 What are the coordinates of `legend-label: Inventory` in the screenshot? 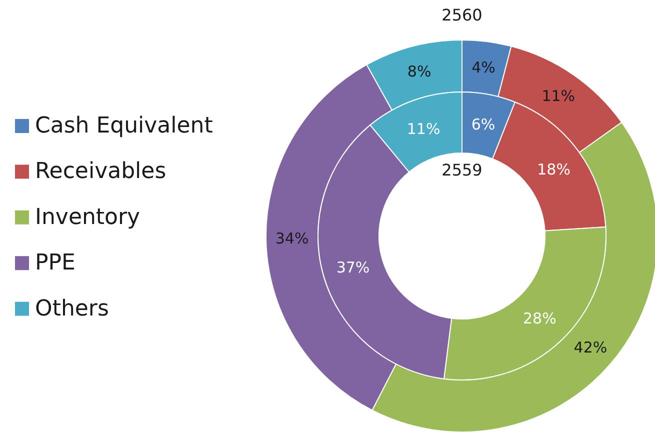 It's located at (87, 217).